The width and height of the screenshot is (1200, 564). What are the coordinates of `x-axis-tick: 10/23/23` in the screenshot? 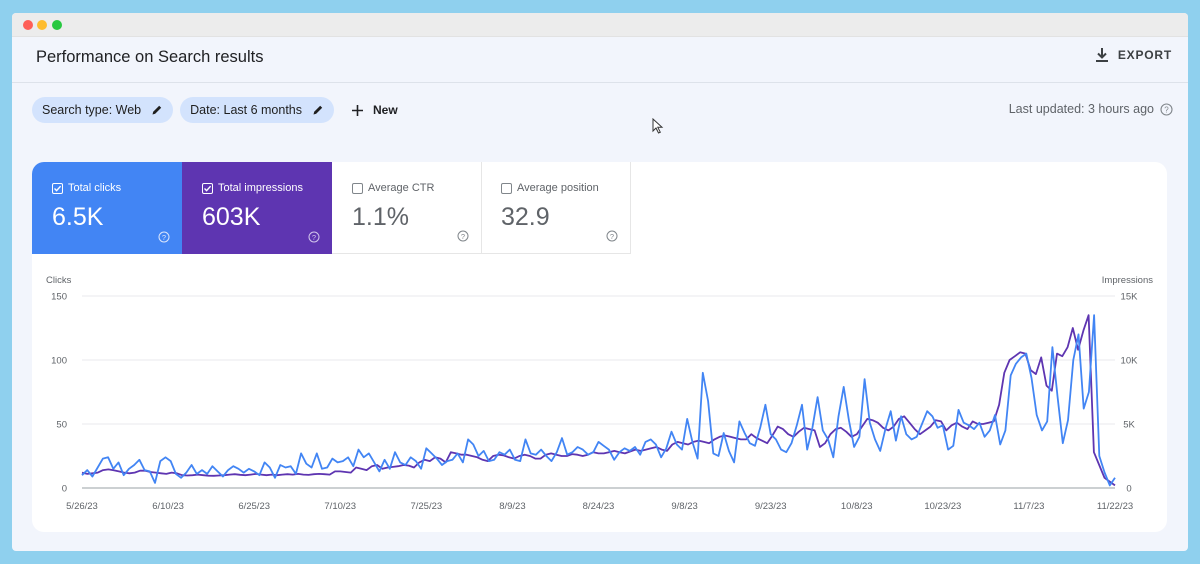 It's located at (942, 506).